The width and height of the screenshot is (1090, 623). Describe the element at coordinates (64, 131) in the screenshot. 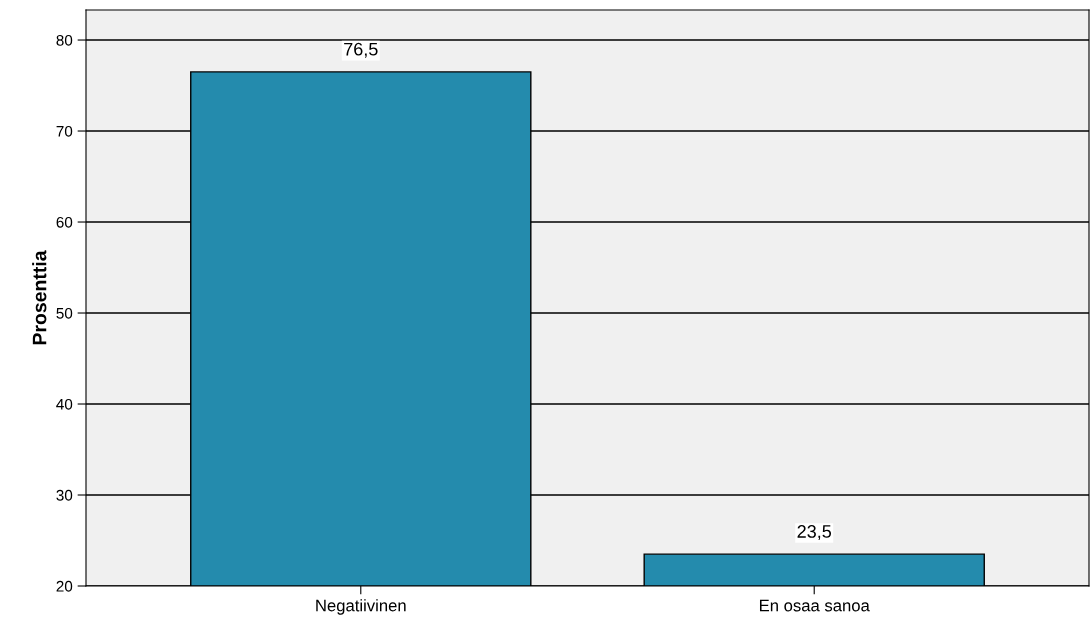

I see `y-tick-label: 70` at that location.